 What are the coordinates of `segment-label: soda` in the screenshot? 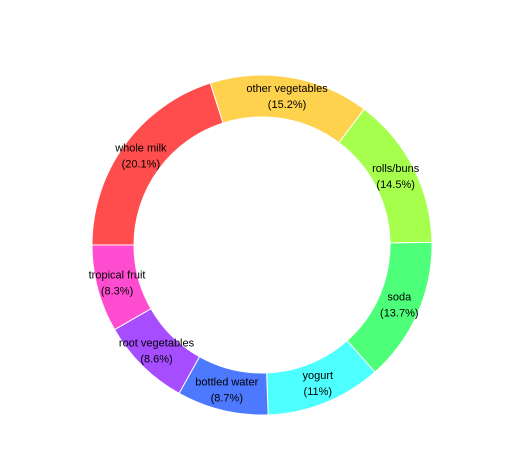 It's located at (399, 297).